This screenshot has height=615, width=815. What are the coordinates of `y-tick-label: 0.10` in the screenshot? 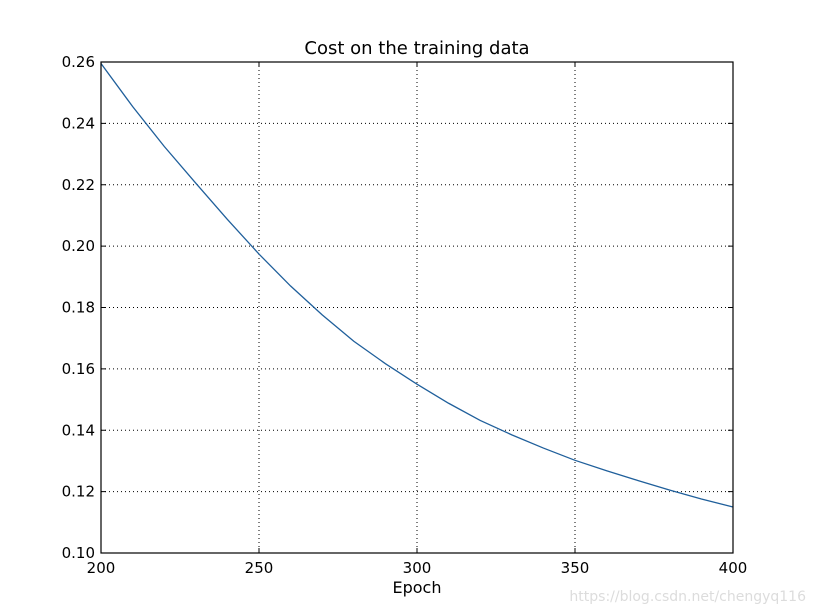 It's located at (78, 553).